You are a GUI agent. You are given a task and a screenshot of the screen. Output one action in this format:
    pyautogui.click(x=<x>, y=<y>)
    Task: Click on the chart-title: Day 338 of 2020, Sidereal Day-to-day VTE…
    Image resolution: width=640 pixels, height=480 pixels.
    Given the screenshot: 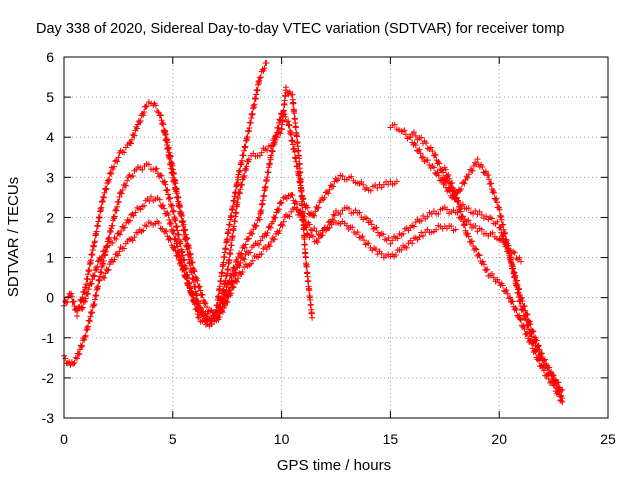 What is the action you would take?
    pyautogui.click(x=300, y=29)
    